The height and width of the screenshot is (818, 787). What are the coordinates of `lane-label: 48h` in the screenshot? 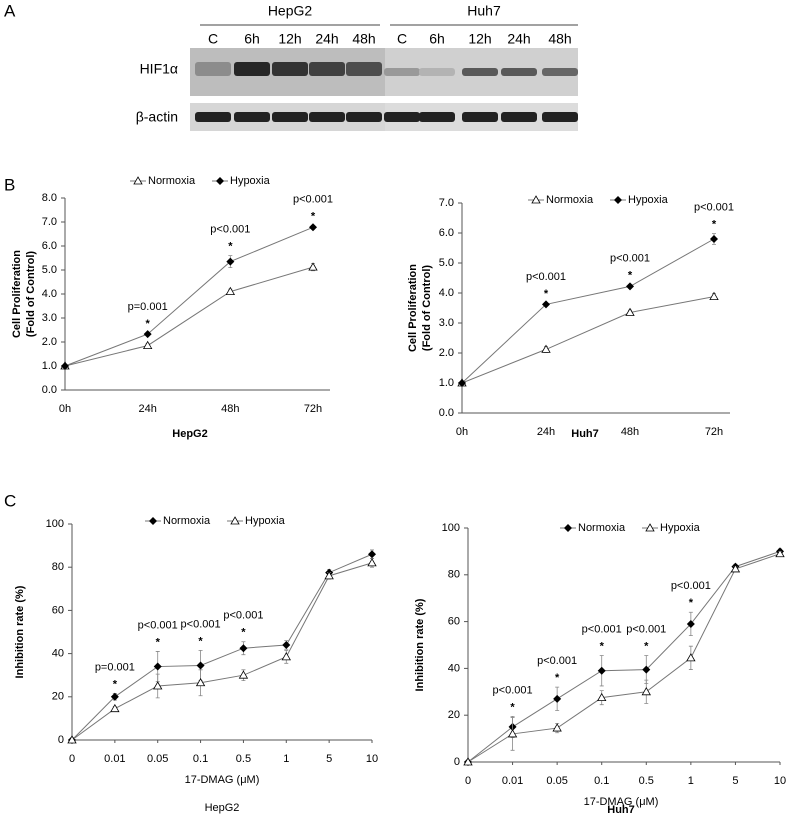 It's located at (559, 39).